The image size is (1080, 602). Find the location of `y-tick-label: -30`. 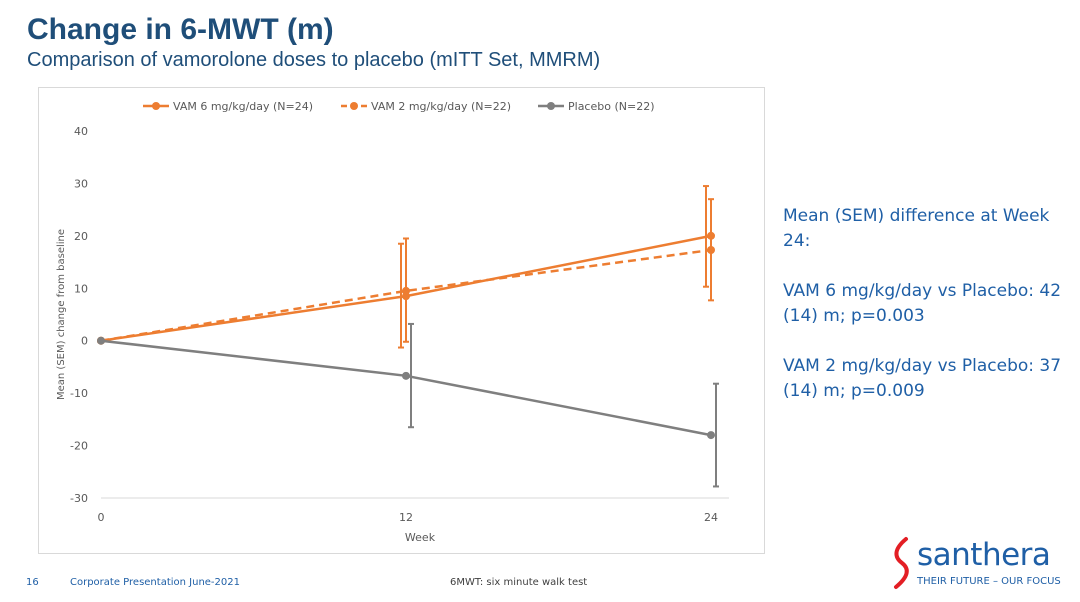

y-tick-label: -30 is located at coordinates (79, 498).